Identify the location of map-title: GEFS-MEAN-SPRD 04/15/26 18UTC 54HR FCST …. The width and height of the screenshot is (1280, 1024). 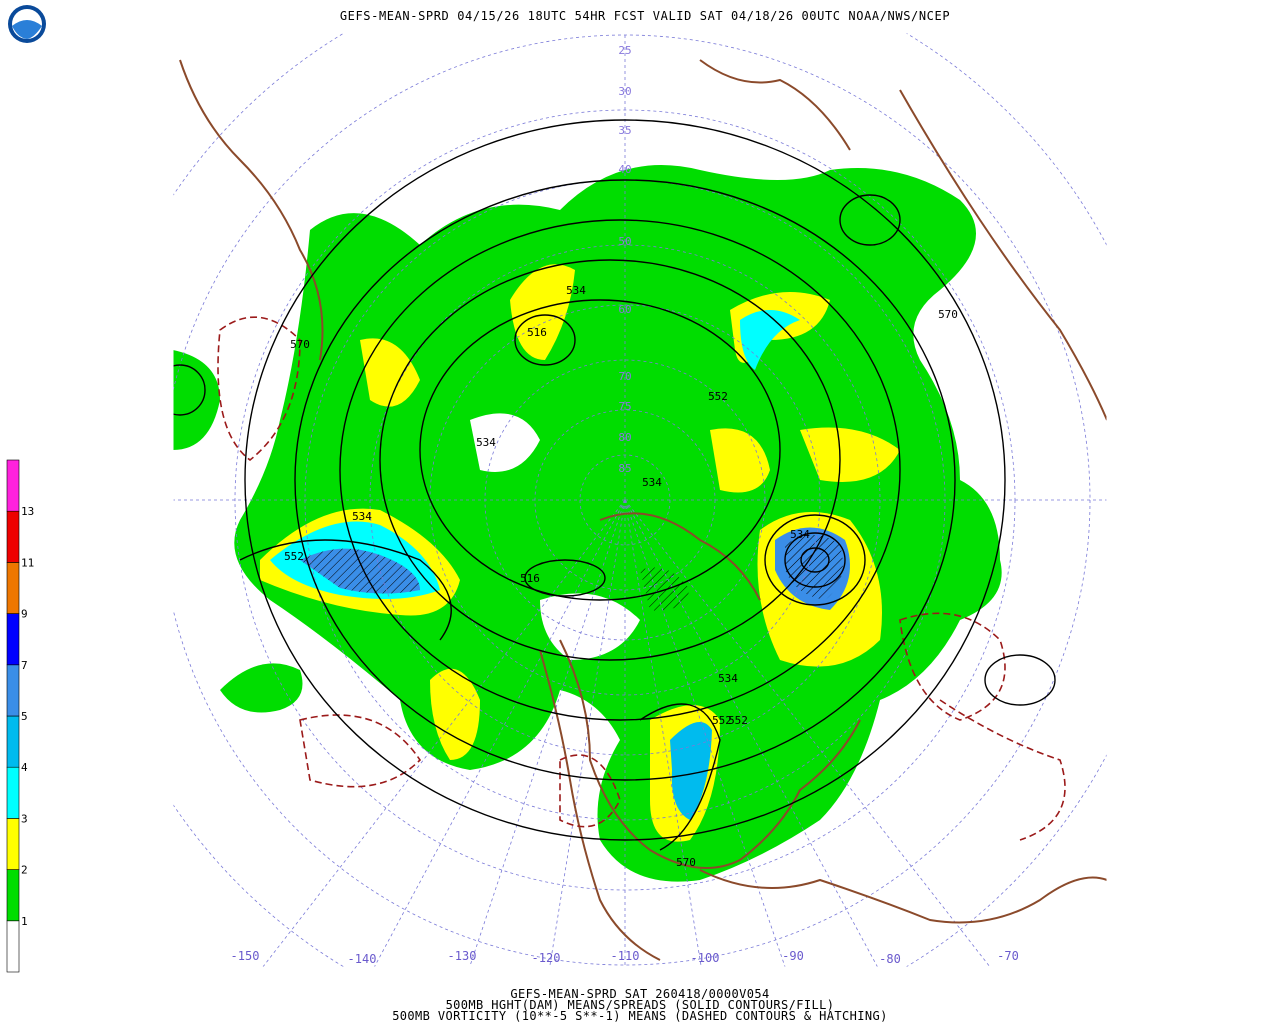
(645, 16).